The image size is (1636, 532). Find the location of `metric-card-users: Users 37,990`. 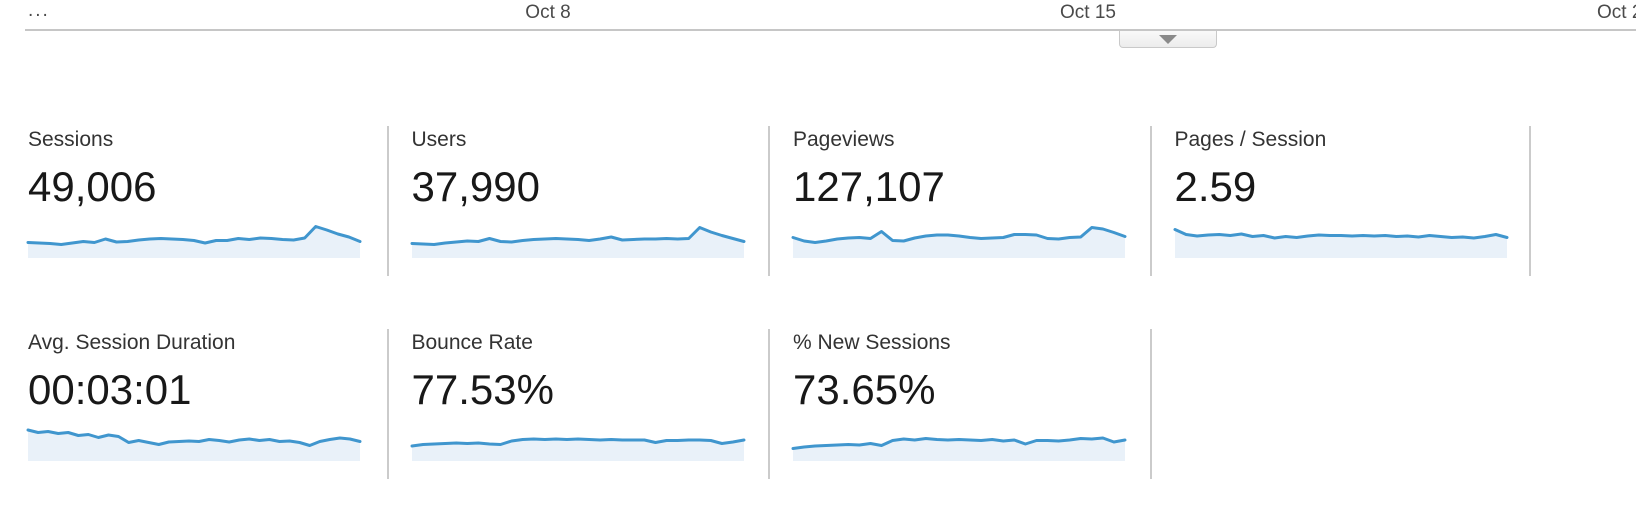

metric-card-users: Users 37,990 is located at coordinates (577, 201).